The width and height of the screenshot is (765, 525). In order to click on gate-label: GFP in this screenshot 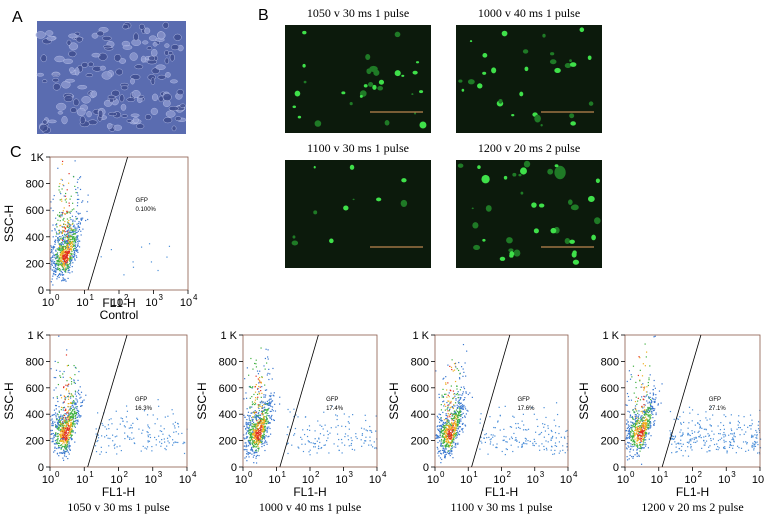, I will do `click(715, 400)`.